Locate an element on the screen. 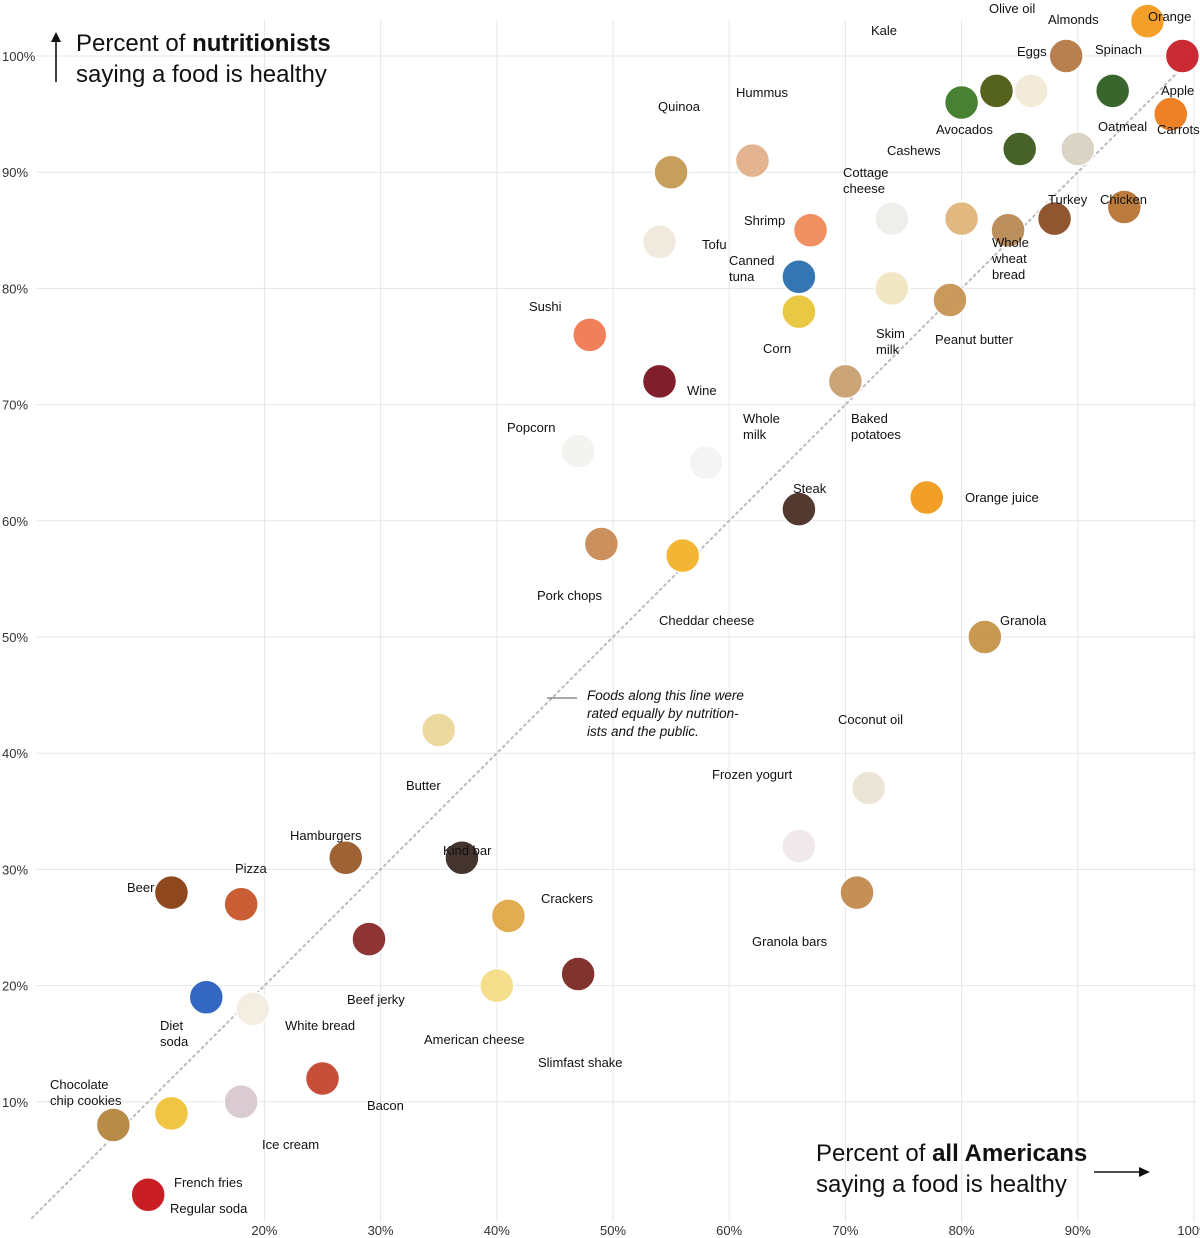 The width and height of the screenshot is (1200, 1238). label-american-cheese: American cheese is located at coordinates (474, 1039).